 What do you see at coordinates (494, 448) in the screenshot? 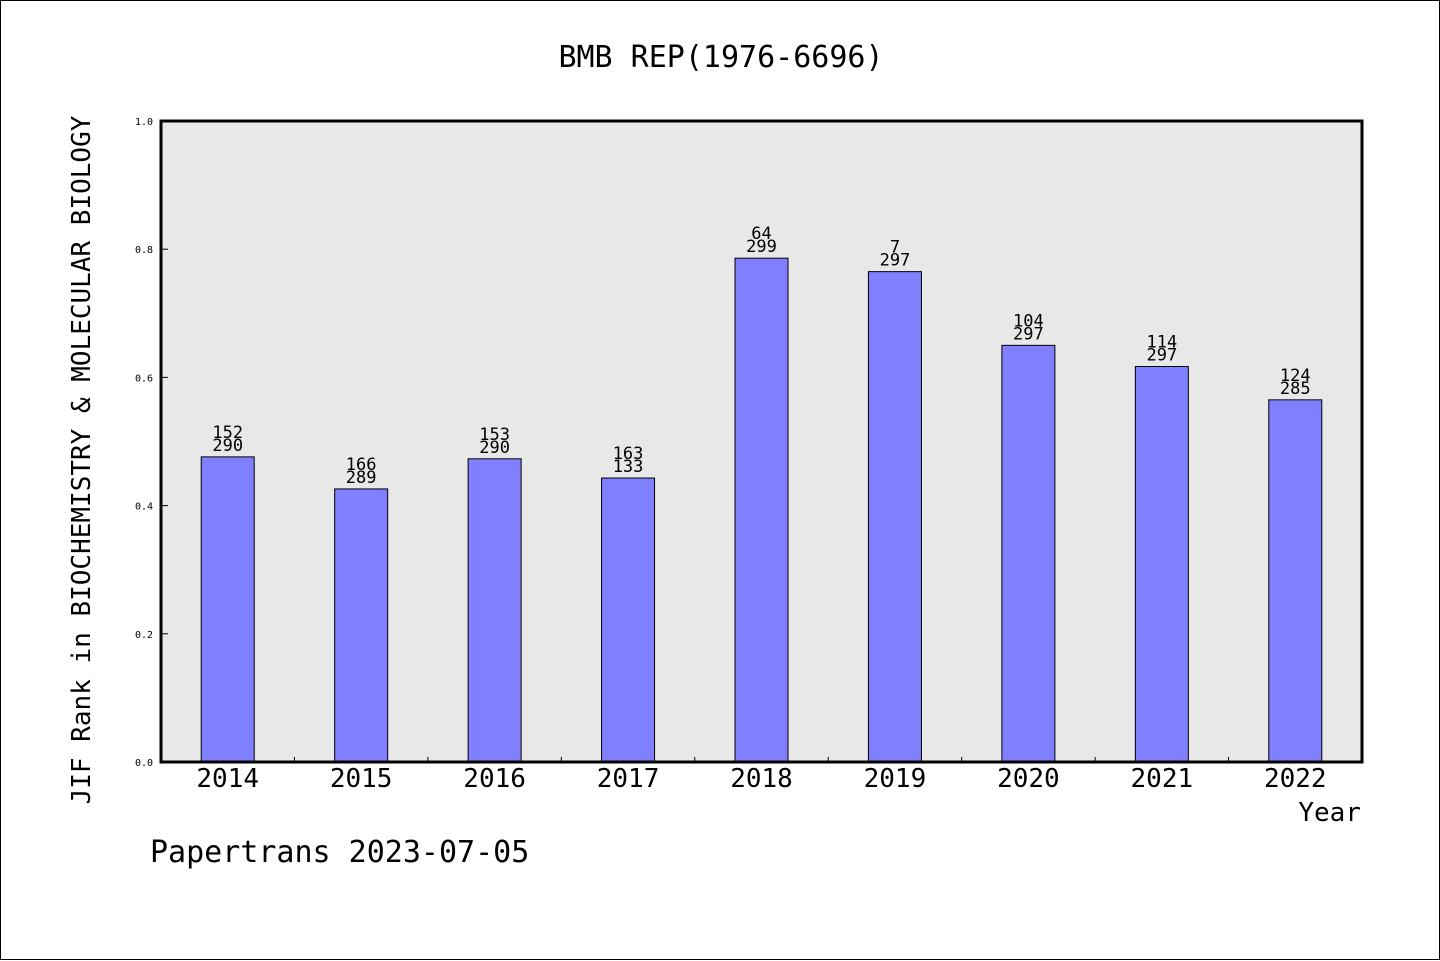
I see `bar-total-label-2016: 290` at bounding box center [494, 448].